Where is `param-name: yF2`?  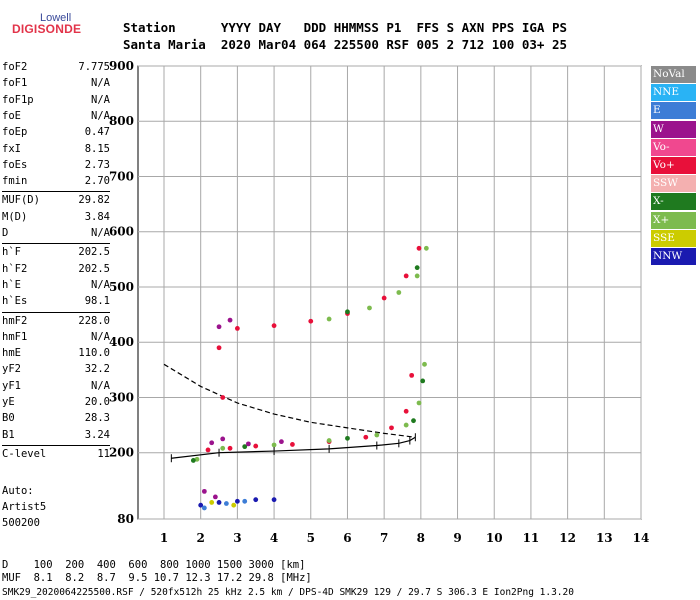 param-name: yF2 is located at coordinates (11, 369).